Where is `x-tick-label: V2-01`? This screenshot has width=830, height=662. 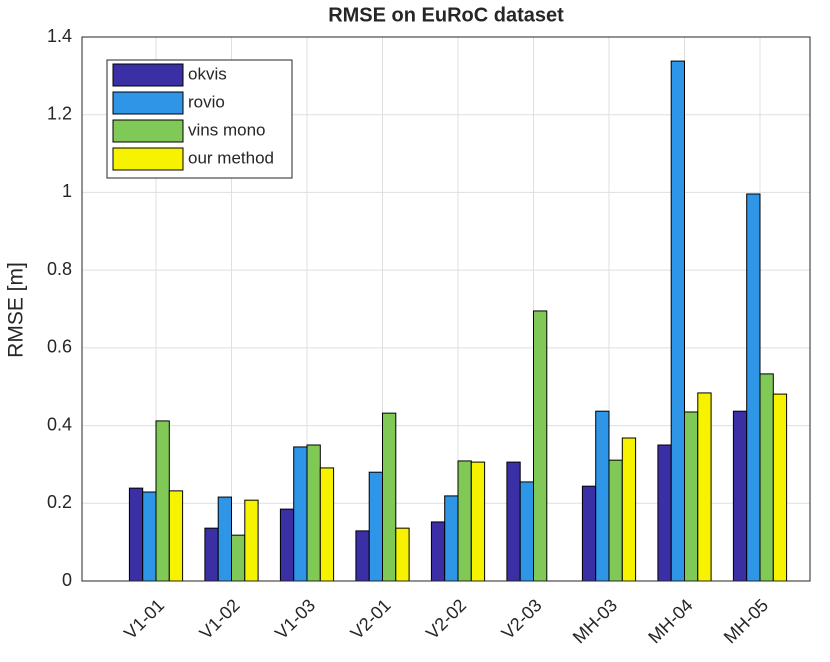
x-tick-label: V2-01 is located at coordinates (371, 619).